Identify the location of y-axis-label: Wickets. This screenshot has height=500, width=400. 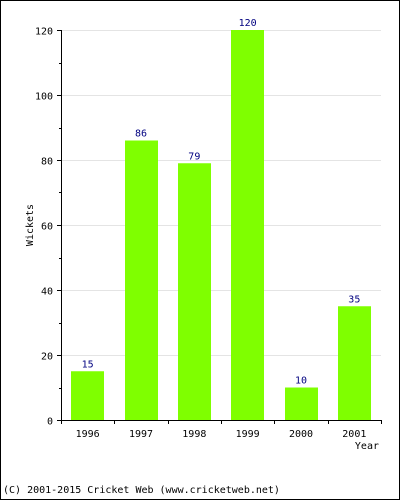
(30, 225).